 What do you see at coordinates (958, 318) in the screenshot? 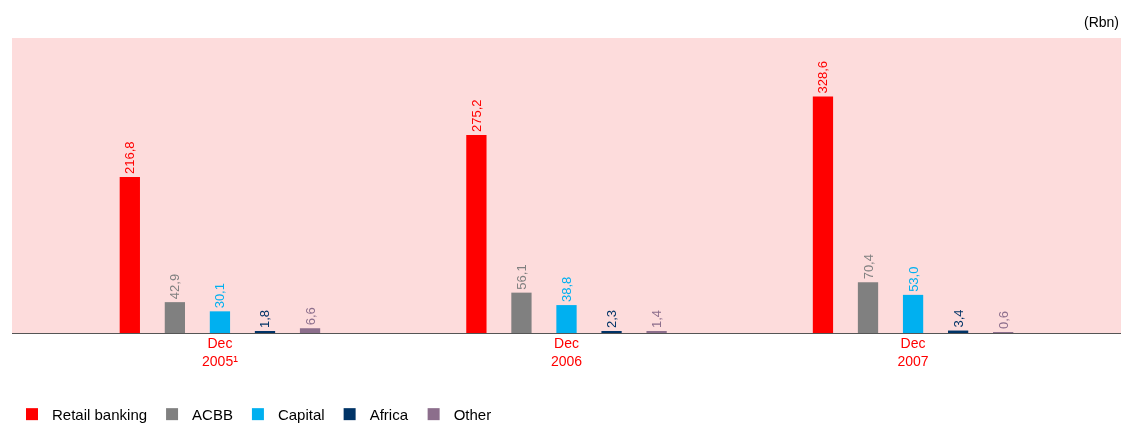
I see `data-label: 3,4` at bounding box center [958, 318].